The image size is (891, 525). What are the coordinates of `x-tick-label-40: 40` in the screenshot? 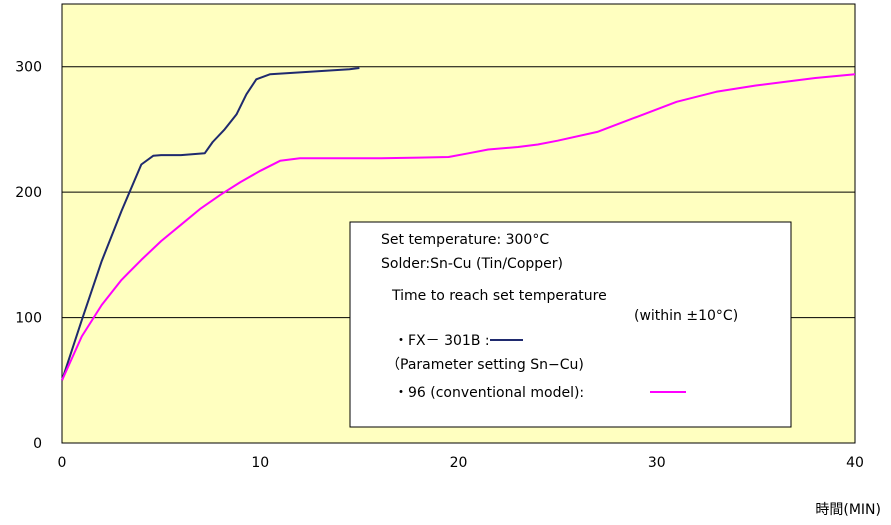 It's located at (855, 463).